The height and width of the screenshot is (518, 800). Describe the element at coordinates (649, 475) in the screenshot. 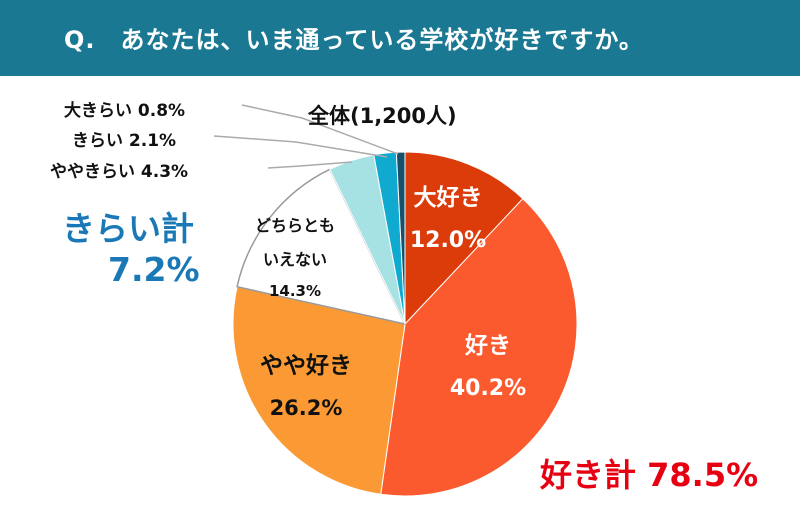

I see `like-total: 好き計 78.5%` at that location.